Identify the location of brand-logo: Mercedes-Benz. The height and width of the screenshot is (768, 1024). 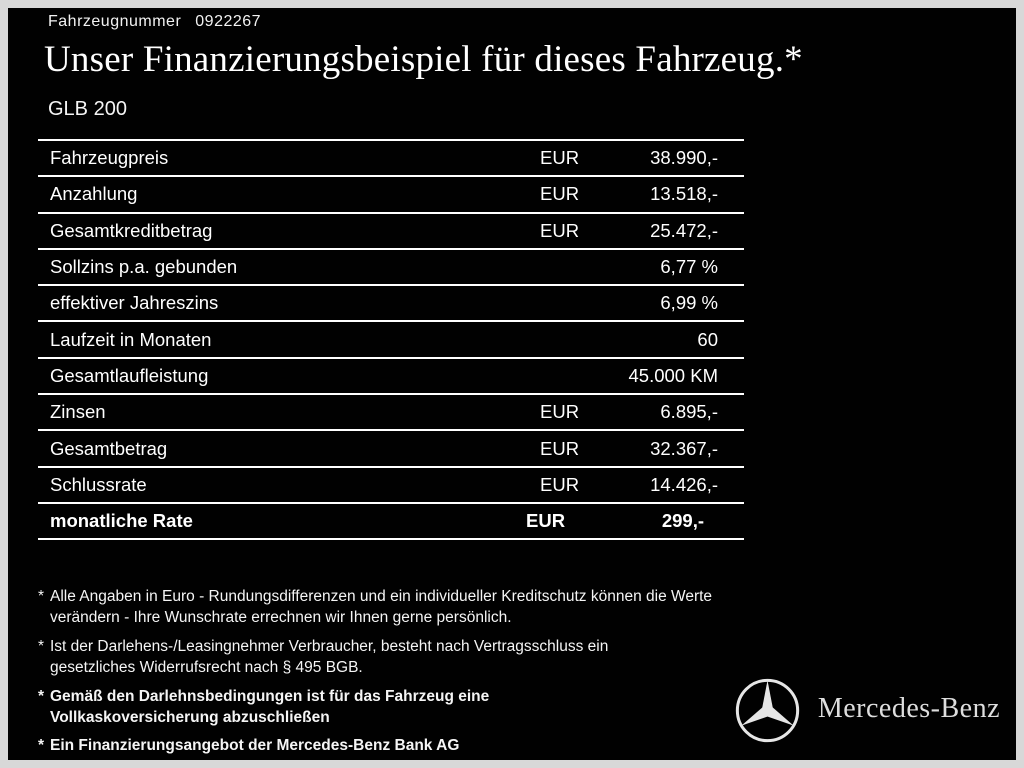
(867, 710).